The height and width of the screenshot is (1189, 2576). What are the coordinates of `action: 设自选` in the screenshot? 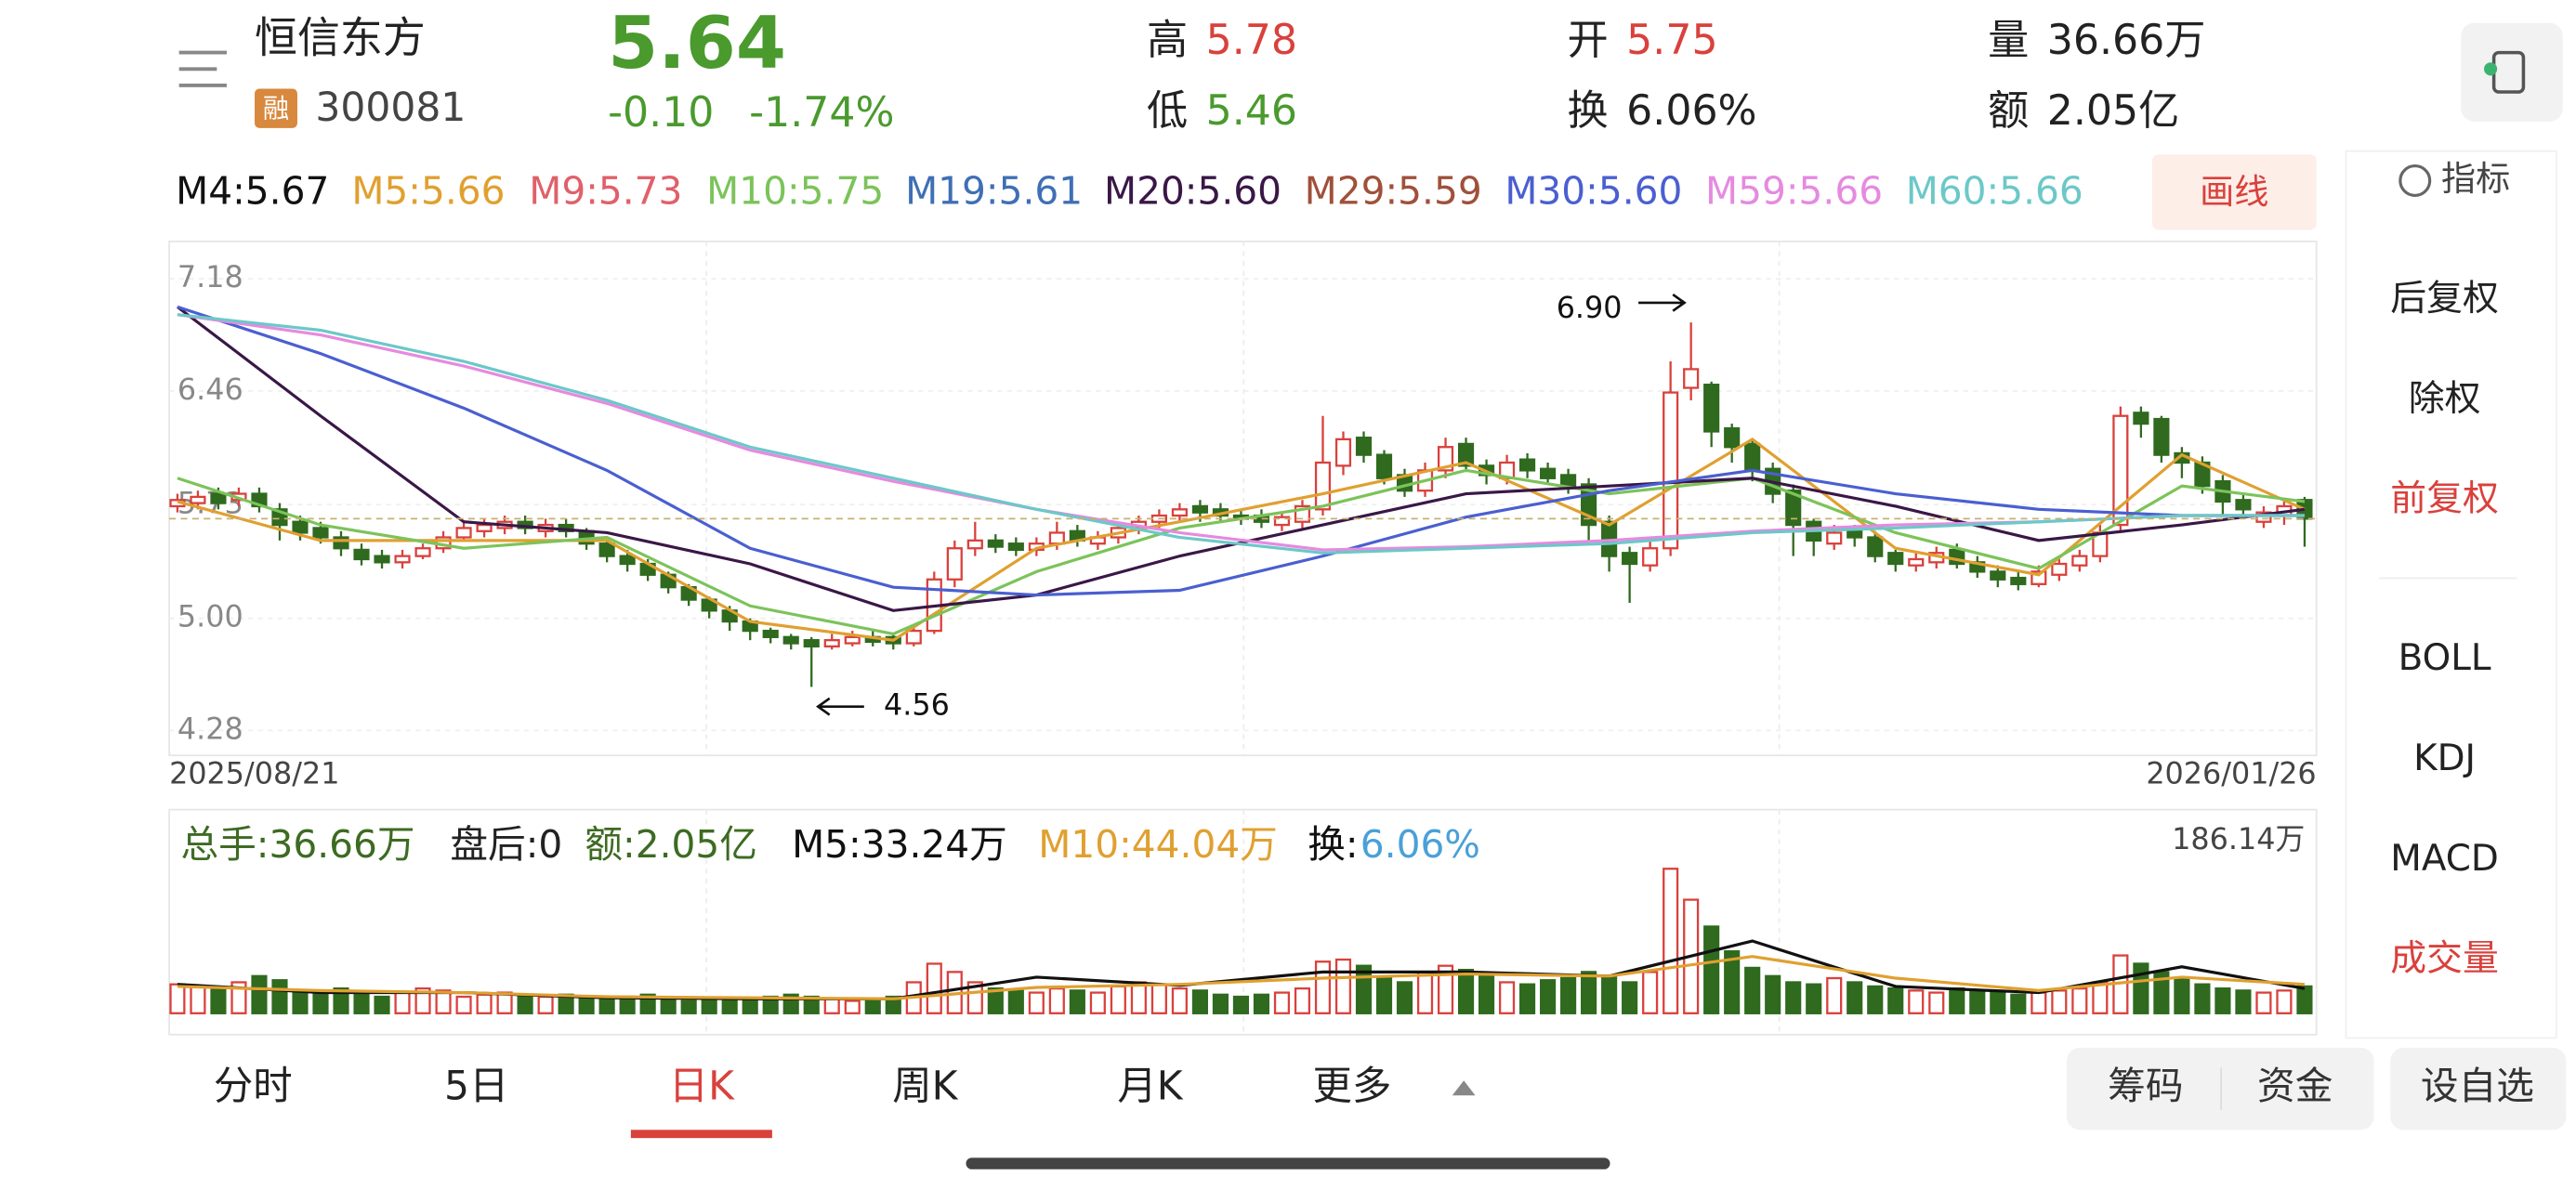 It's located at (2477, 1086).